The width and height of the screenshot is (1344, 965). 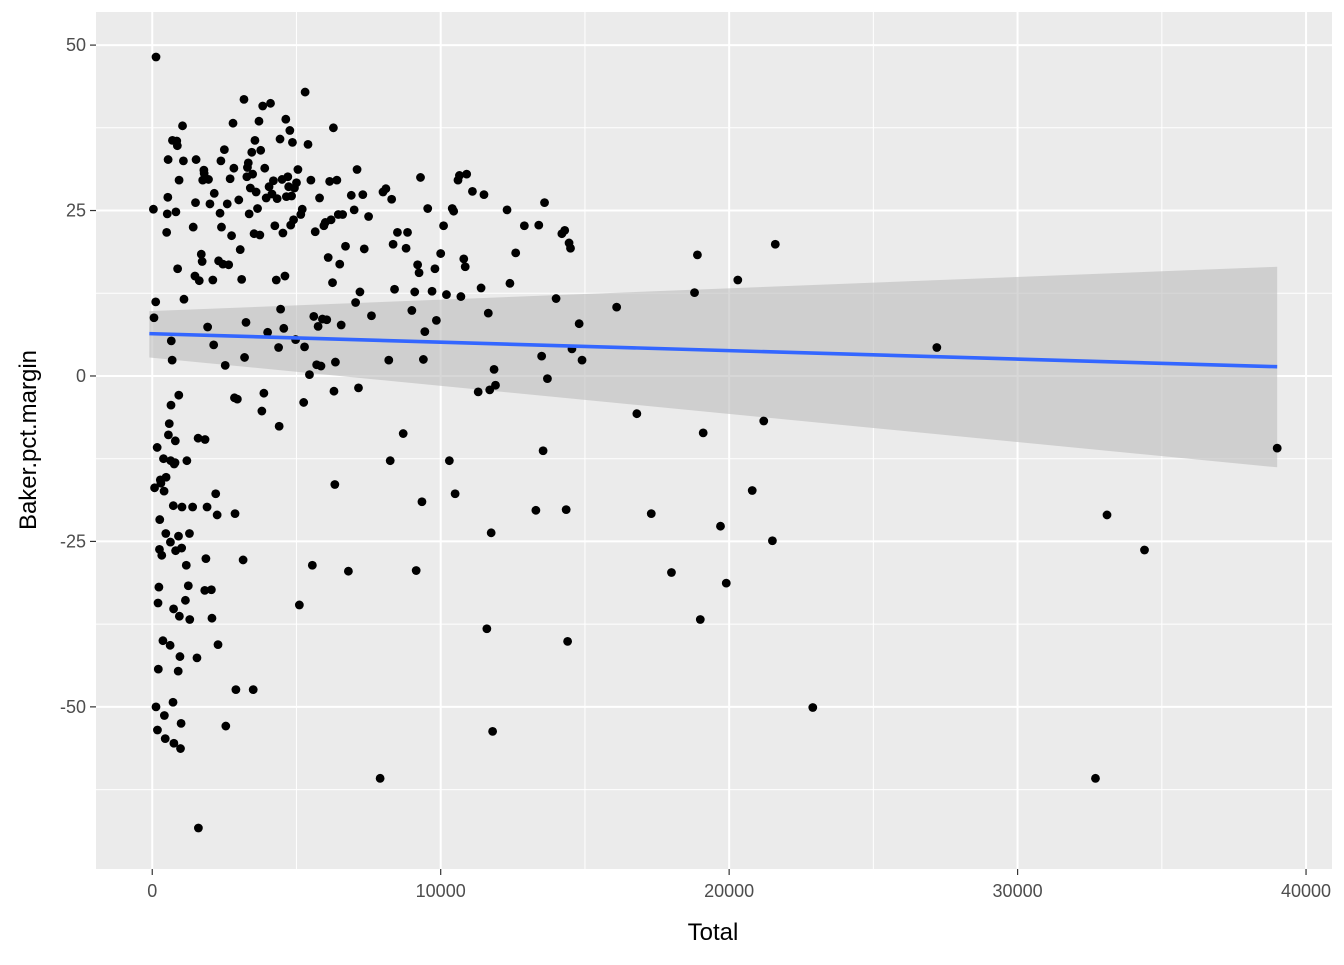 What do you see at coordinates (76, 45) in the screenshot?
I see `y-tick-label: 50` at bounding box center [76, 45].